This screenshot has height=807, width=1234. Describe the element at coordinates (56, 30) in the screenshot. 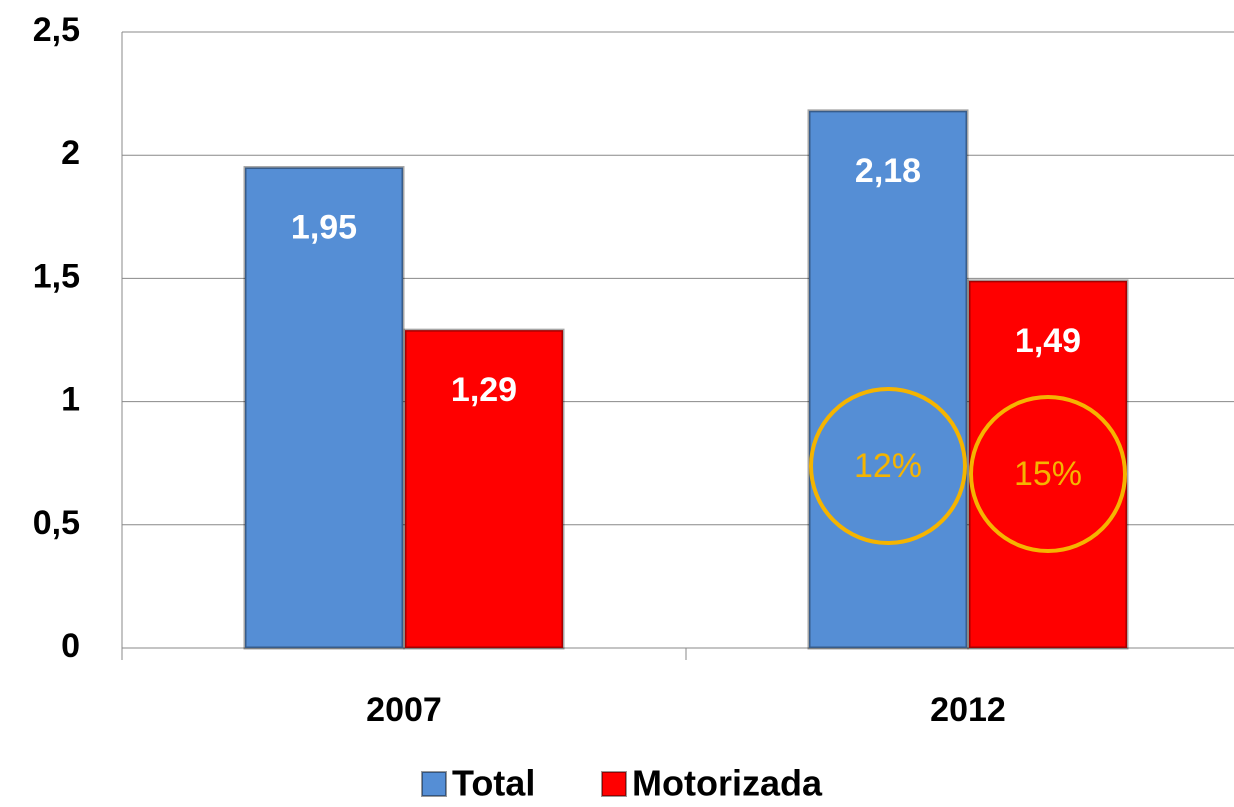

I see `y-tick-label: 2,5` at that location.